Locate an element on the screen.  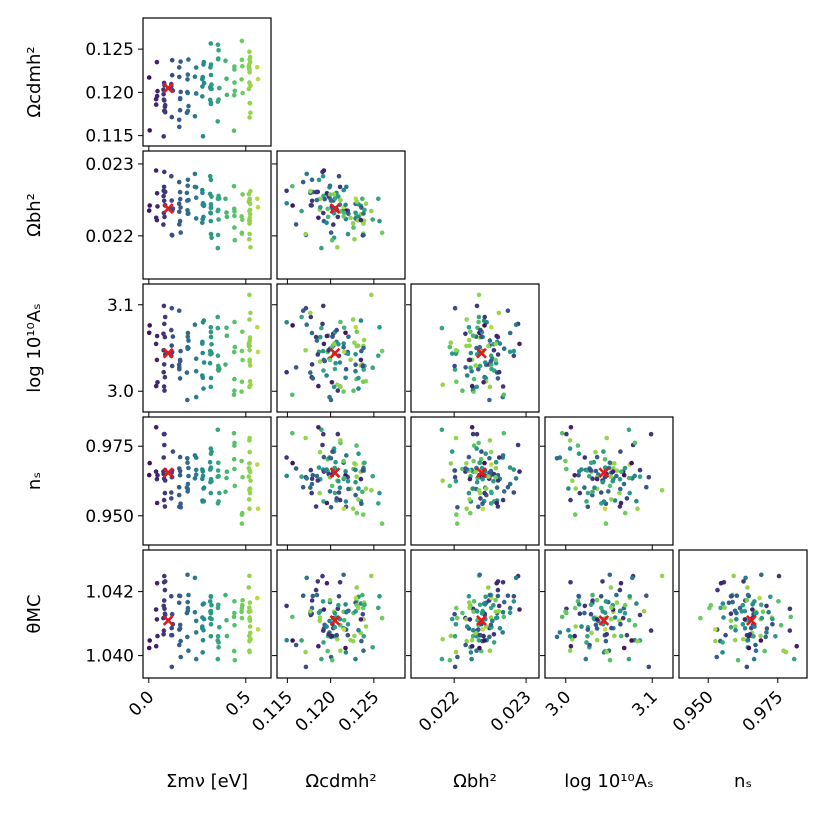
x-tick-label: 0.125 is located at coordinates (359, 711).